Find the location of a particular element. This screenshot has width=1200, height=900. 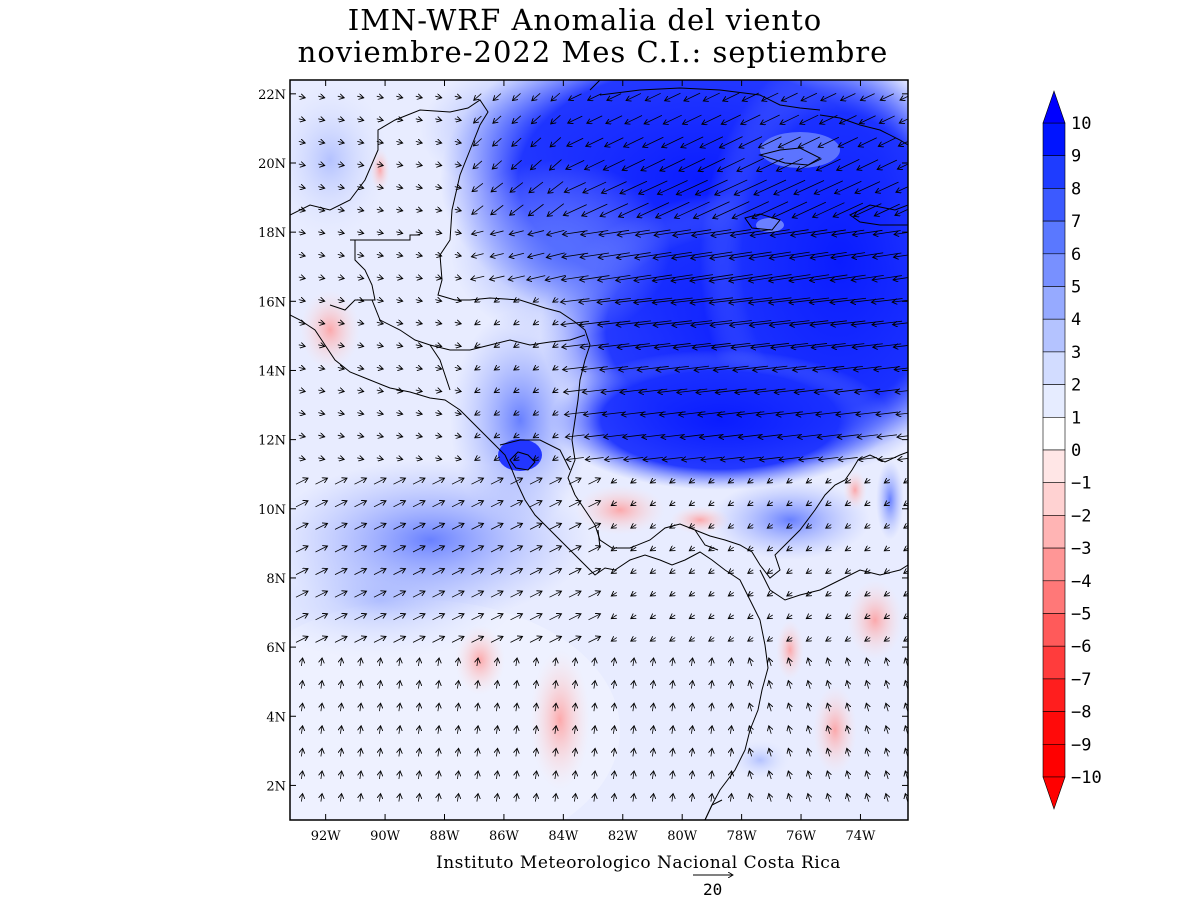

colorbar-label: 2 is located at coordinates (1076, 386).